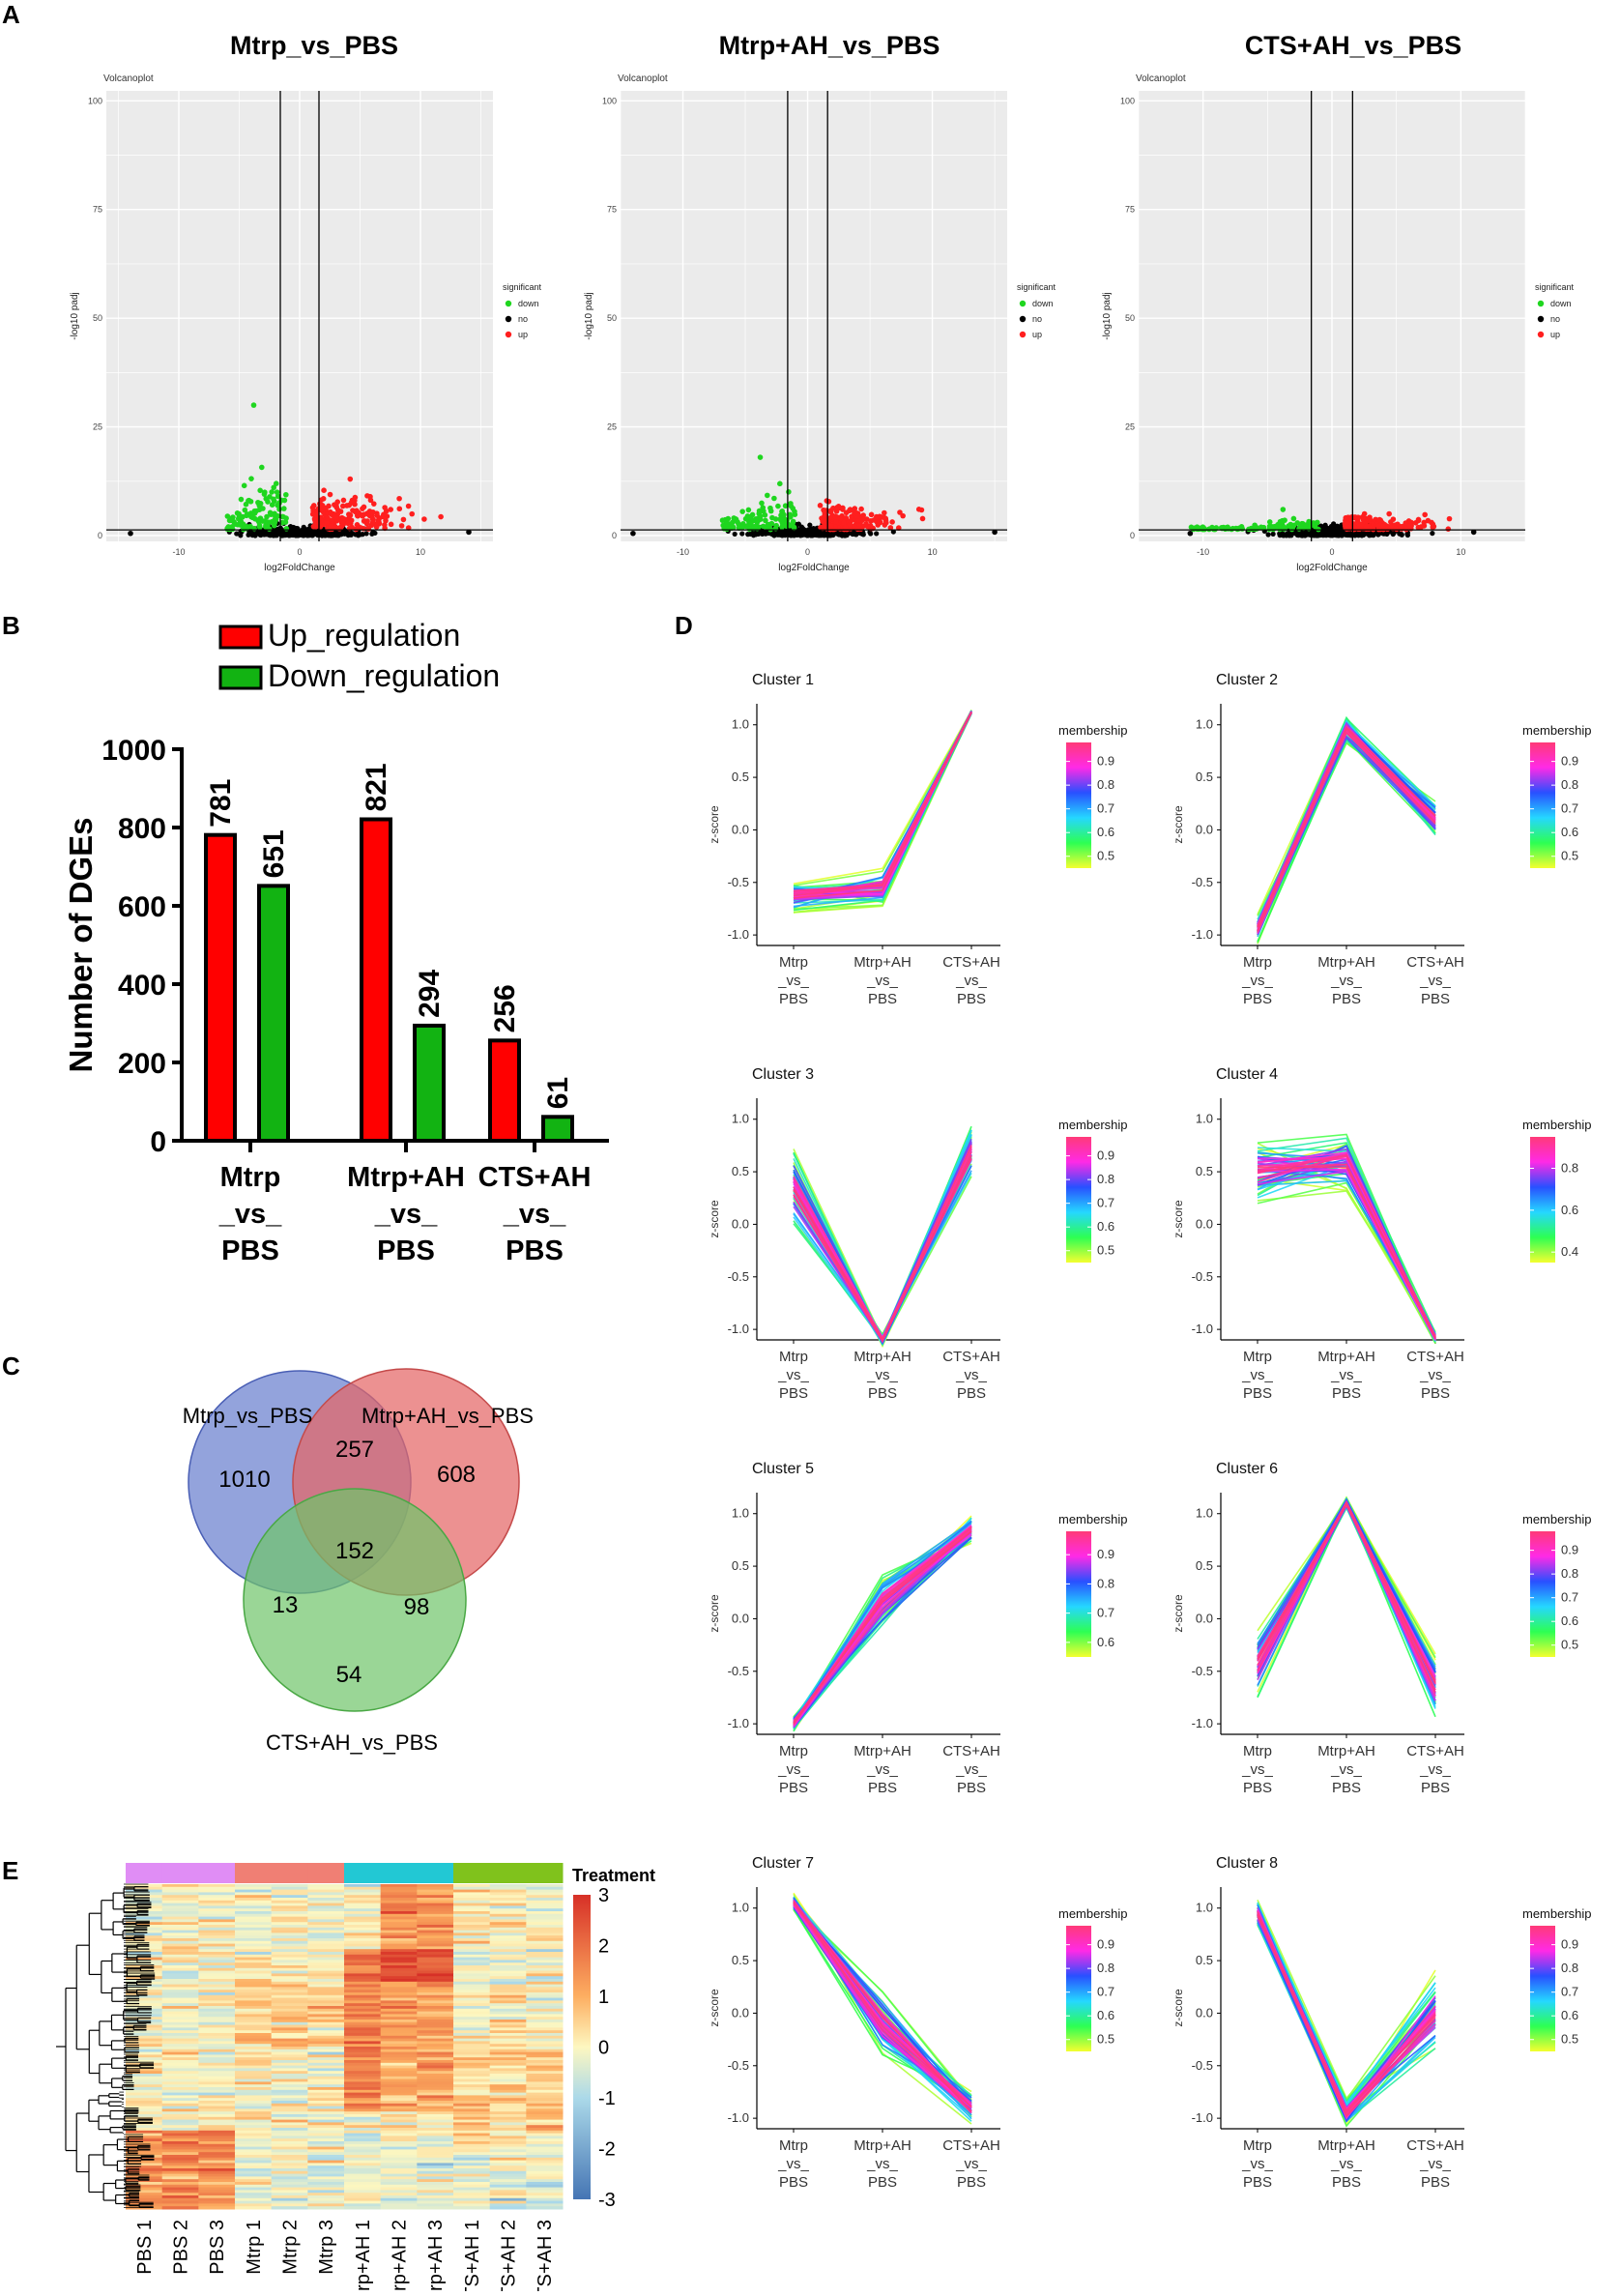  I want to click on cluster-title: Cluster 3, so click(783, 1074).